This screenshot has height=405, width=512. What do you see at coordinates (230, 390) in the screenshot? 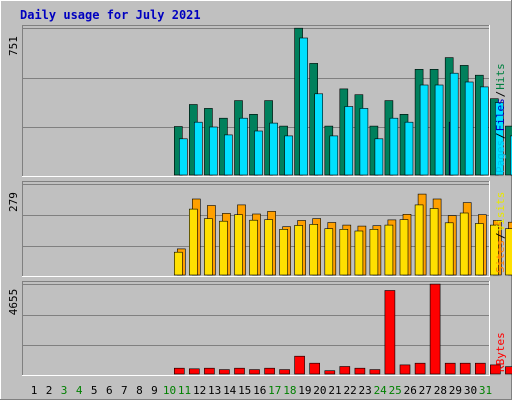
I see `x-tick-label-day-14: 14` at bounding box center [230, 390].